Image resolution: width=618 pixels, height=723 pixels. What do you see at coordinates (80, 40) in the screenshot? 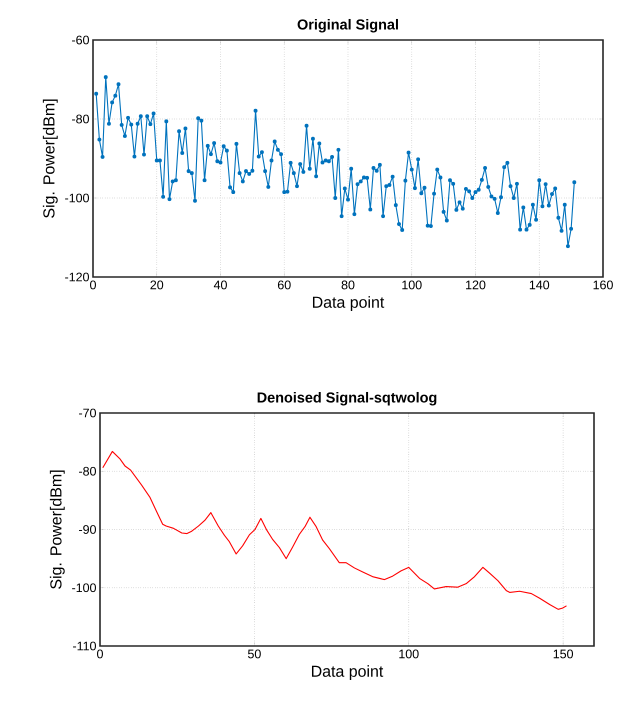
I see `y-tick-label: -60` at bounding box center [80, 40].